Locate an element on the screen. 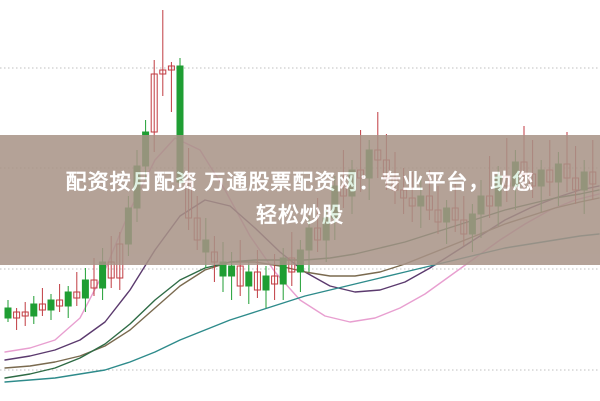 This screenshot has width=600, height=401. watermark-line-2: 轻松炒股 is located at coordinates (300, 215).